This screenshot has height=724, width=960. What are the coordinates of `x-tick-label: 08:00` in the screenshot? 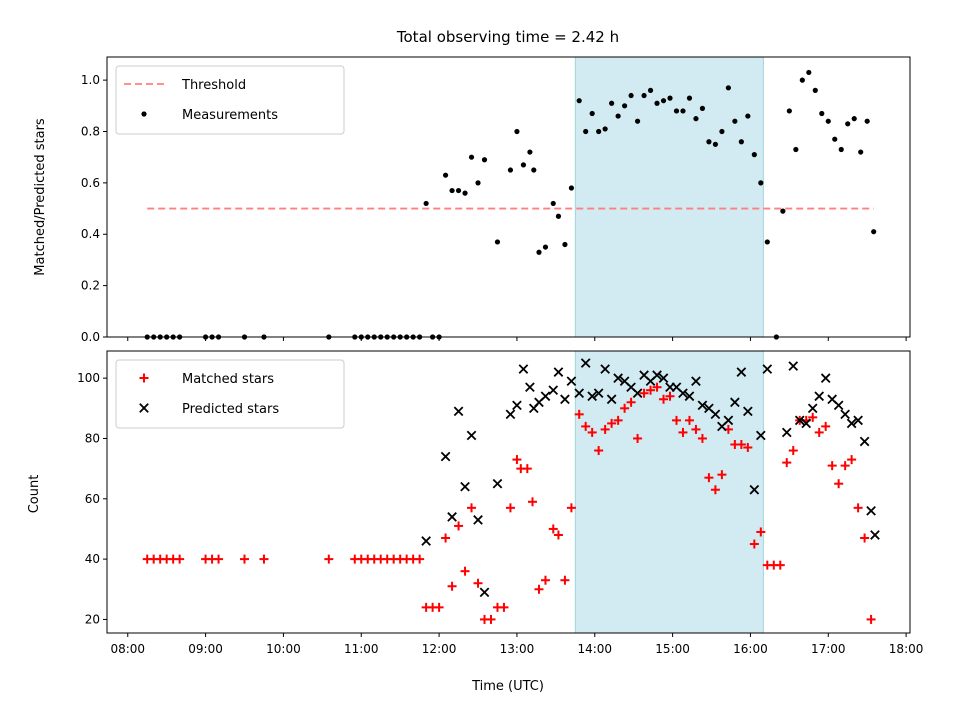 It's located at (127, 649).